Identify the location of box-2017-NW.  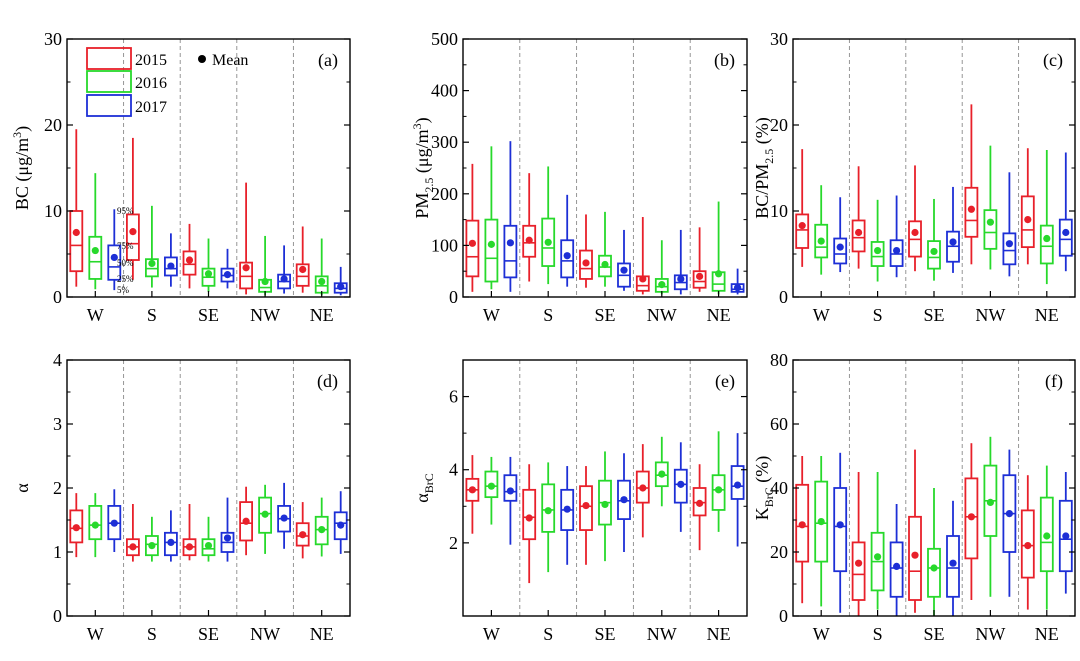
(680, 262).